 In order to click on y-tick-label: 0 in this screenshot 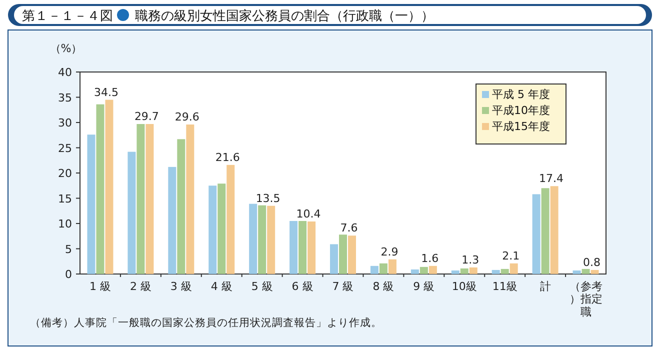, I will do `click(68, 274)`.